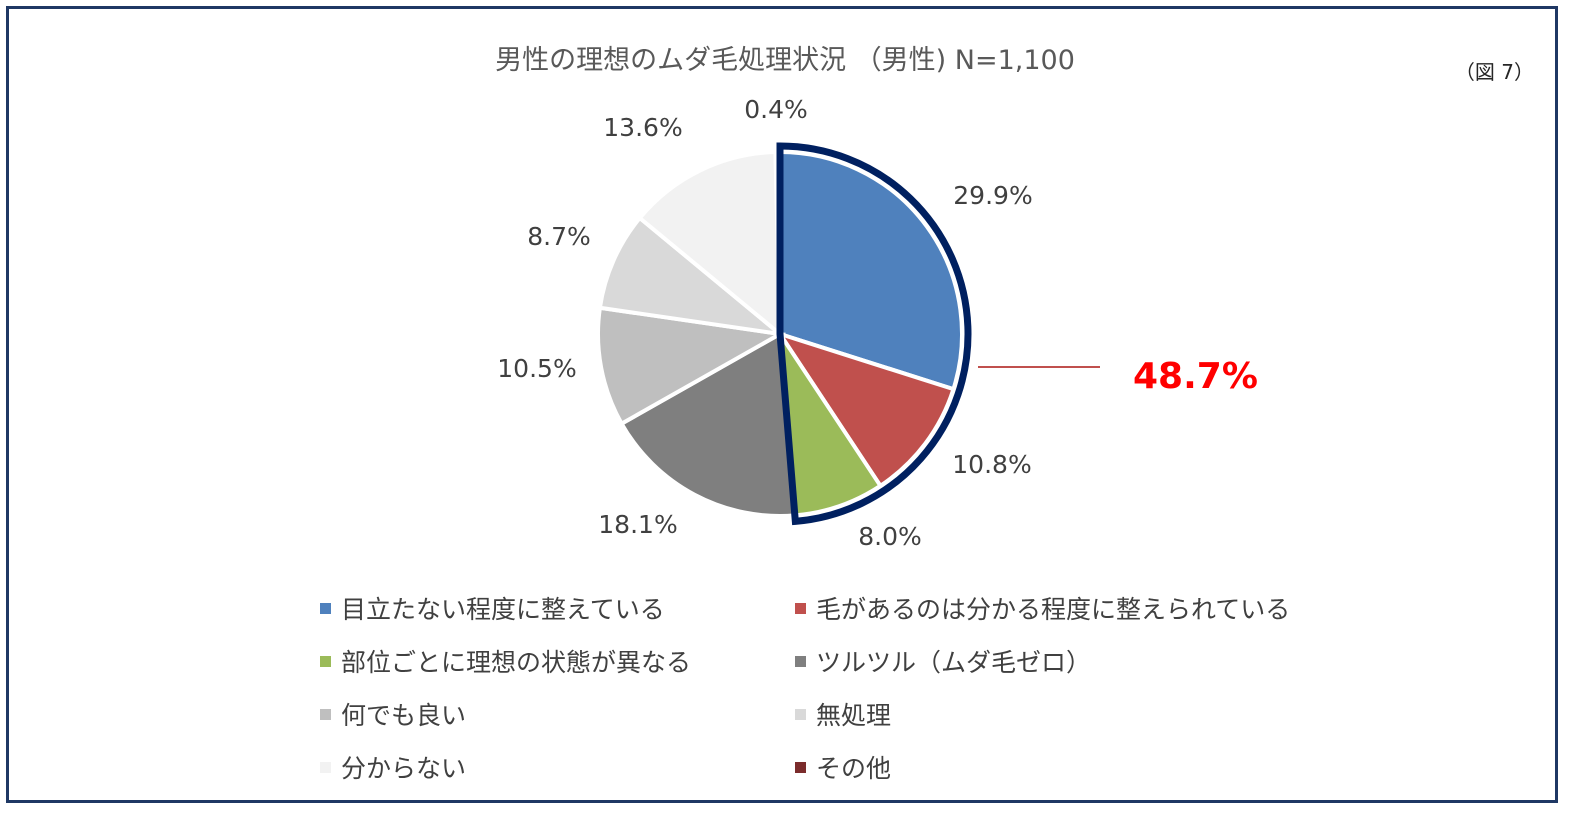 The height and width of the screenshot is (817, 1570). I want to click on figure-label: （図 7）, so click(1494, 72).